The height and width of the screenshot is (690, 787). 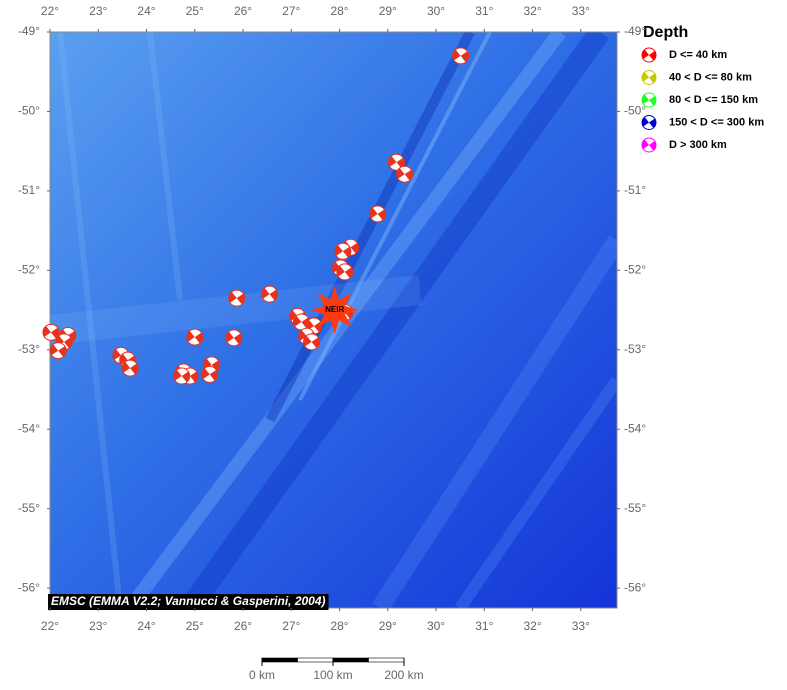 What do you see at coordinates (665, 32) in the screenshot?
I see `legend-title: Depth` at bounding box center [665, 32].